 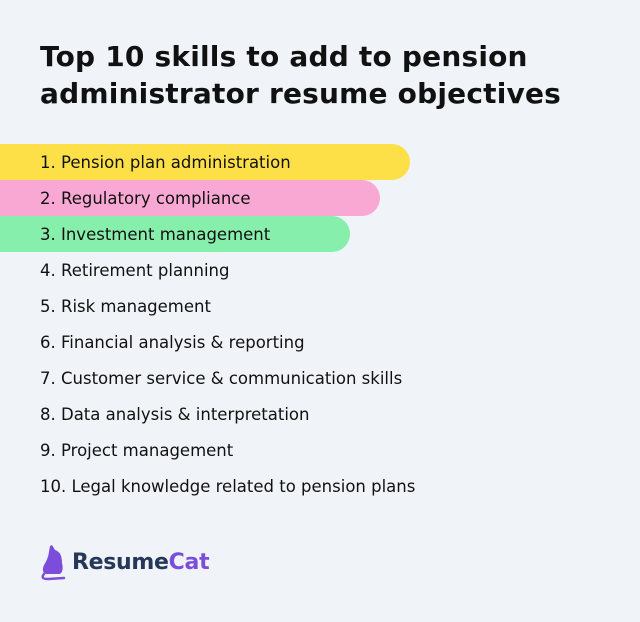 I want to click on skill-item: 9. Project management, so click(x=207, y=450).